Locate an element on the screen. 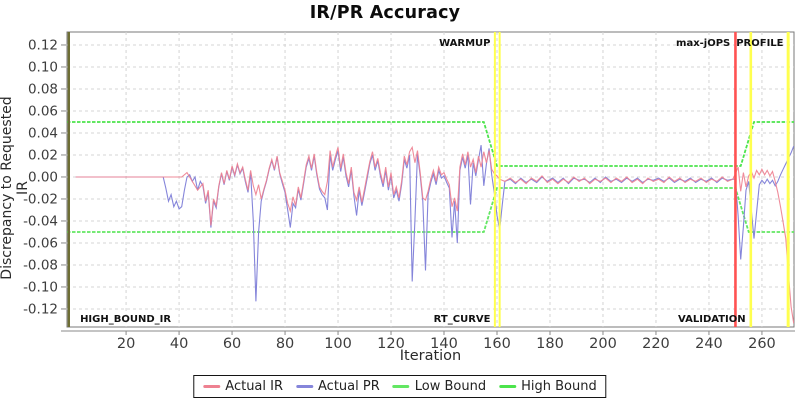 The image size is (800, 400). chart-title: IR/PR Accuracy is located at coordinates (385, 13).